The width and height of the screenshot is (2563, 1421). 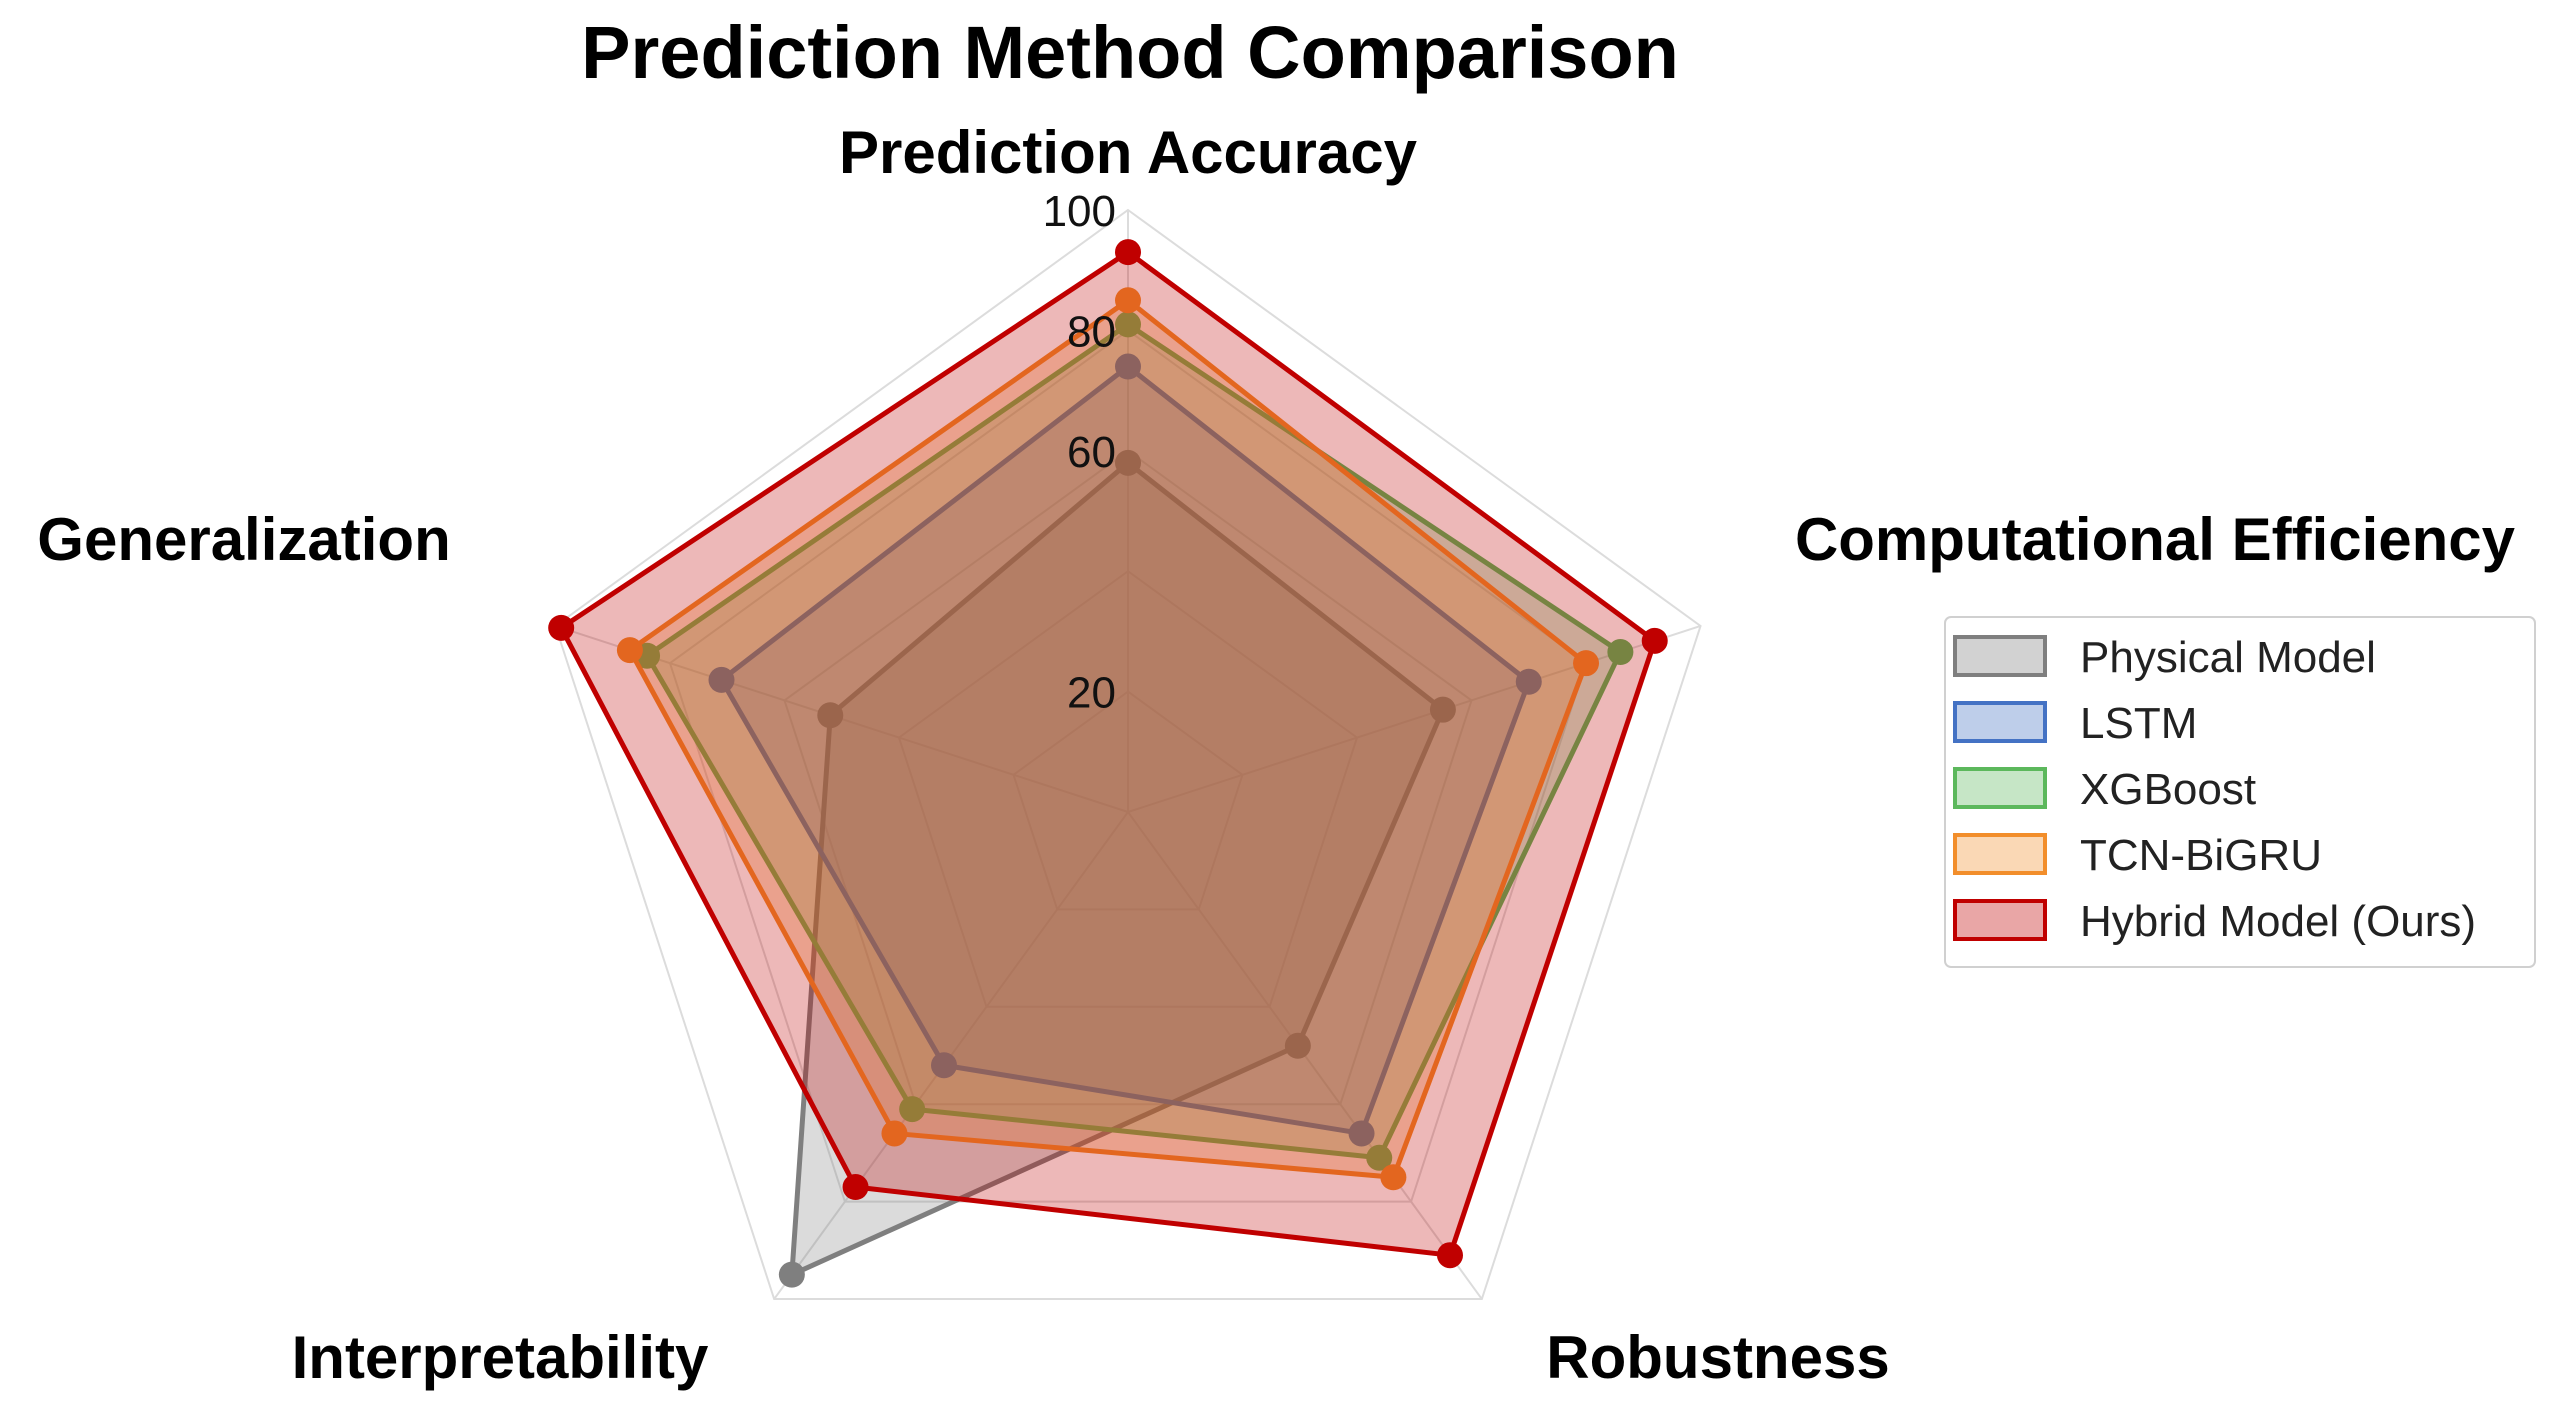 I want to click on legend-label-tcn-bigru: TCN-BiGRU, so click(x=2201, y=855).